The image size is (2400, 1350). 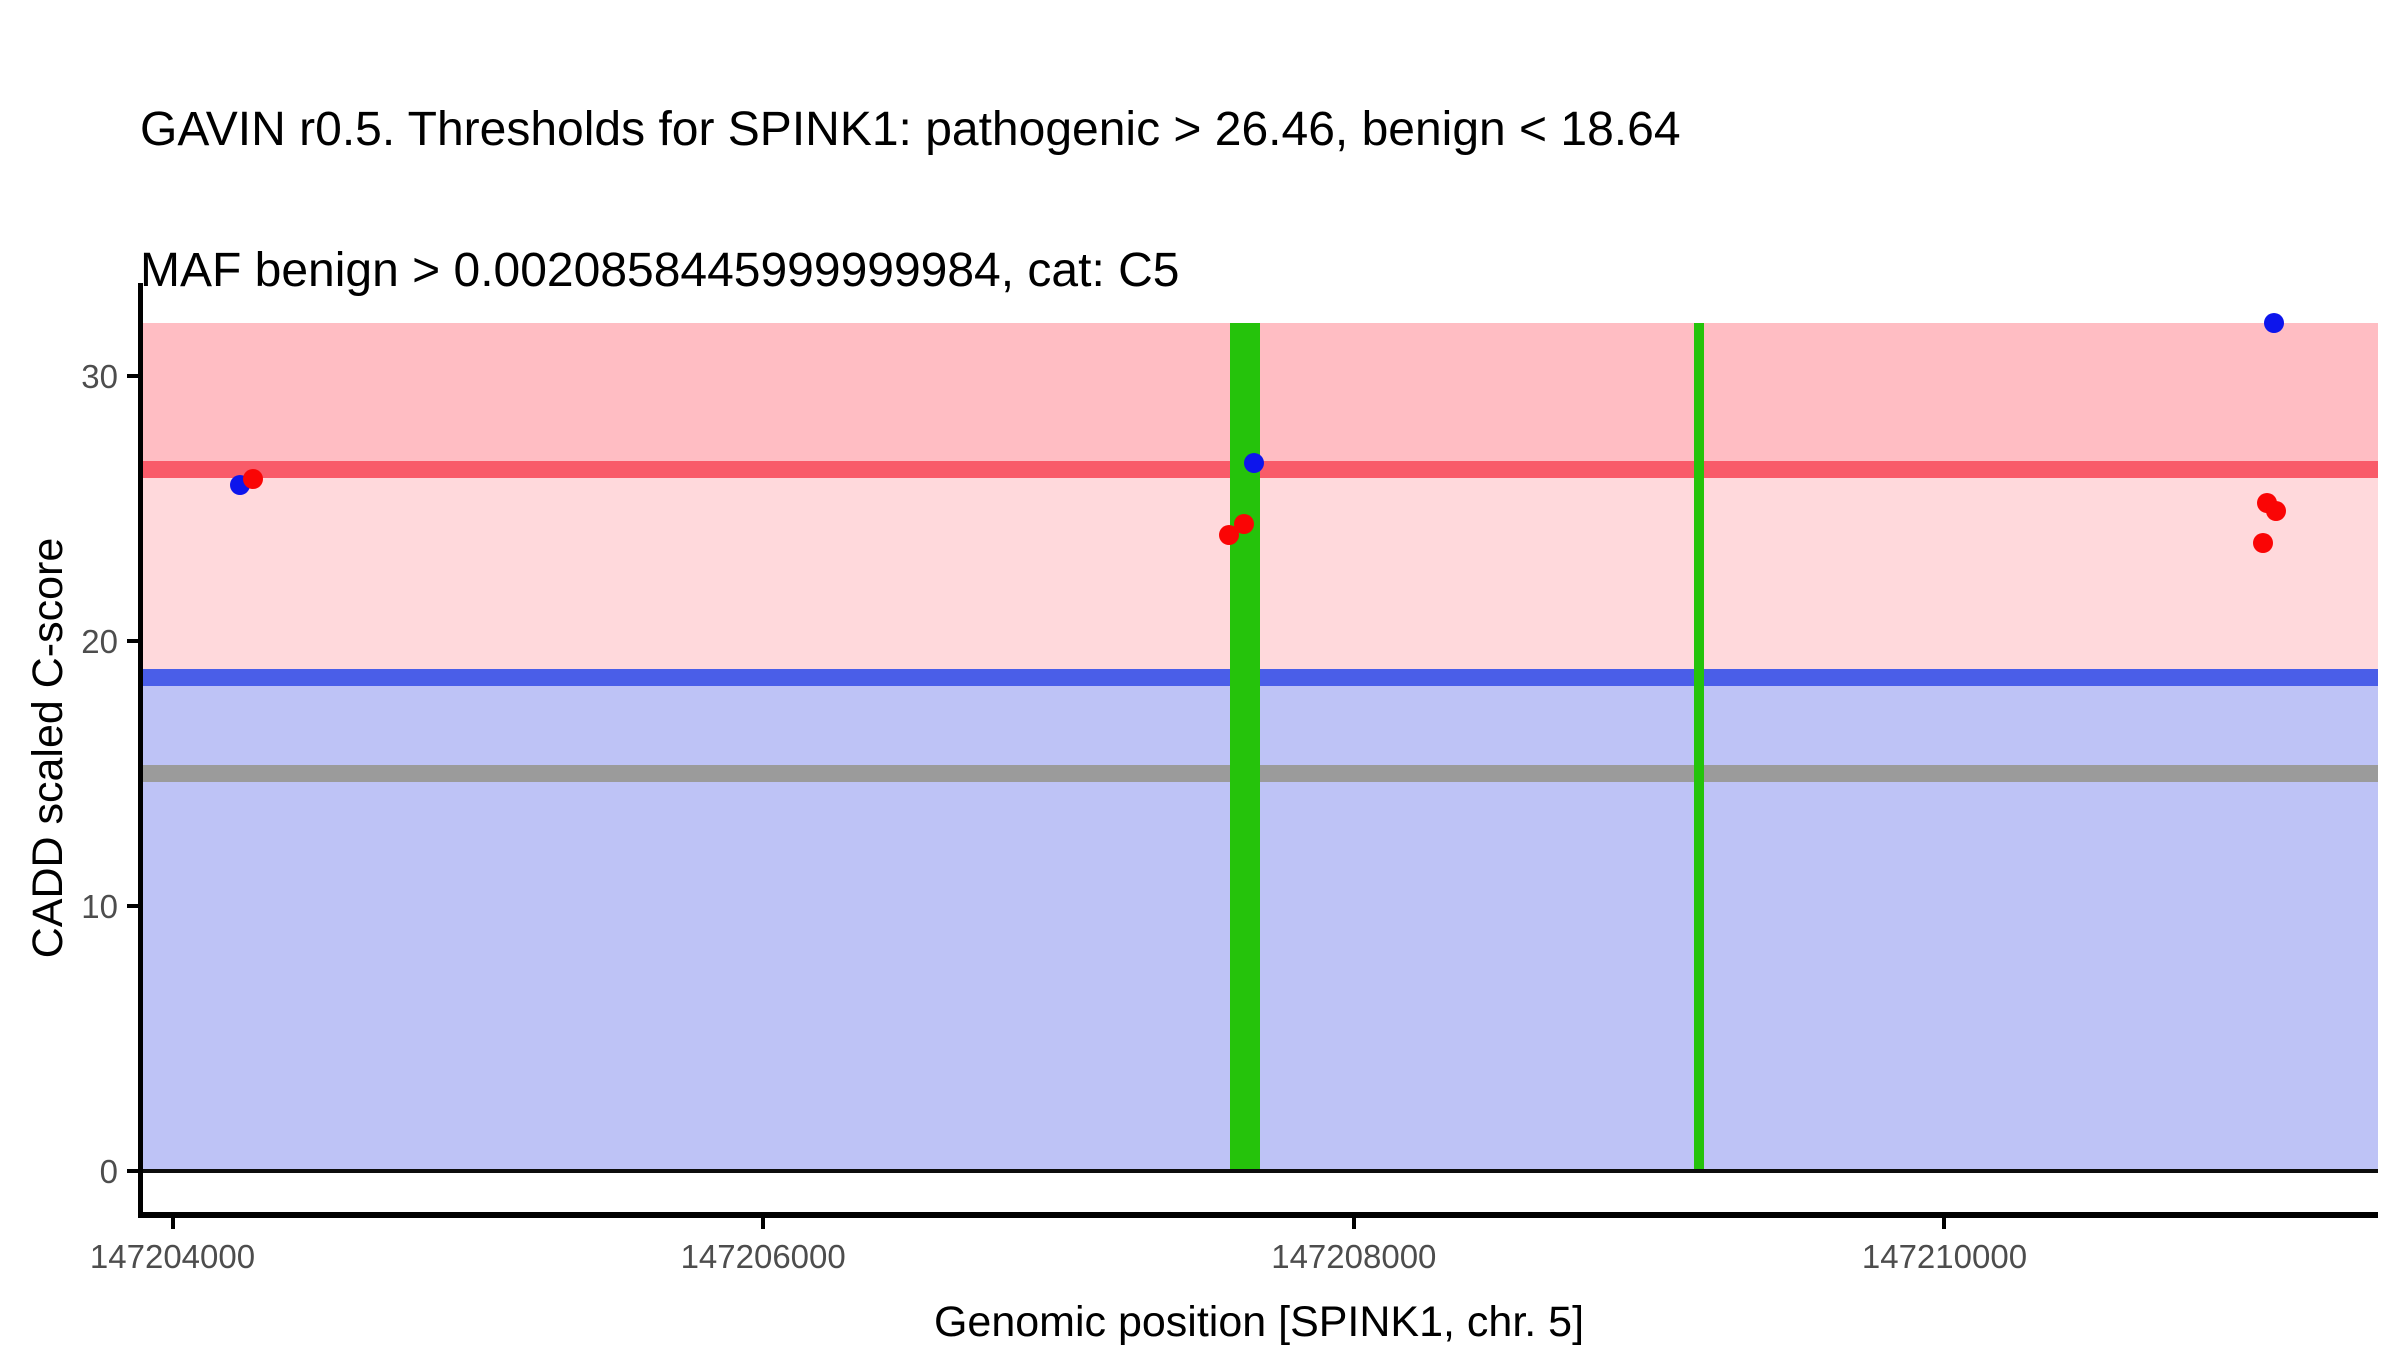 I want to click on x-tick-label: 147208000, so click(x=1354, y=1256).